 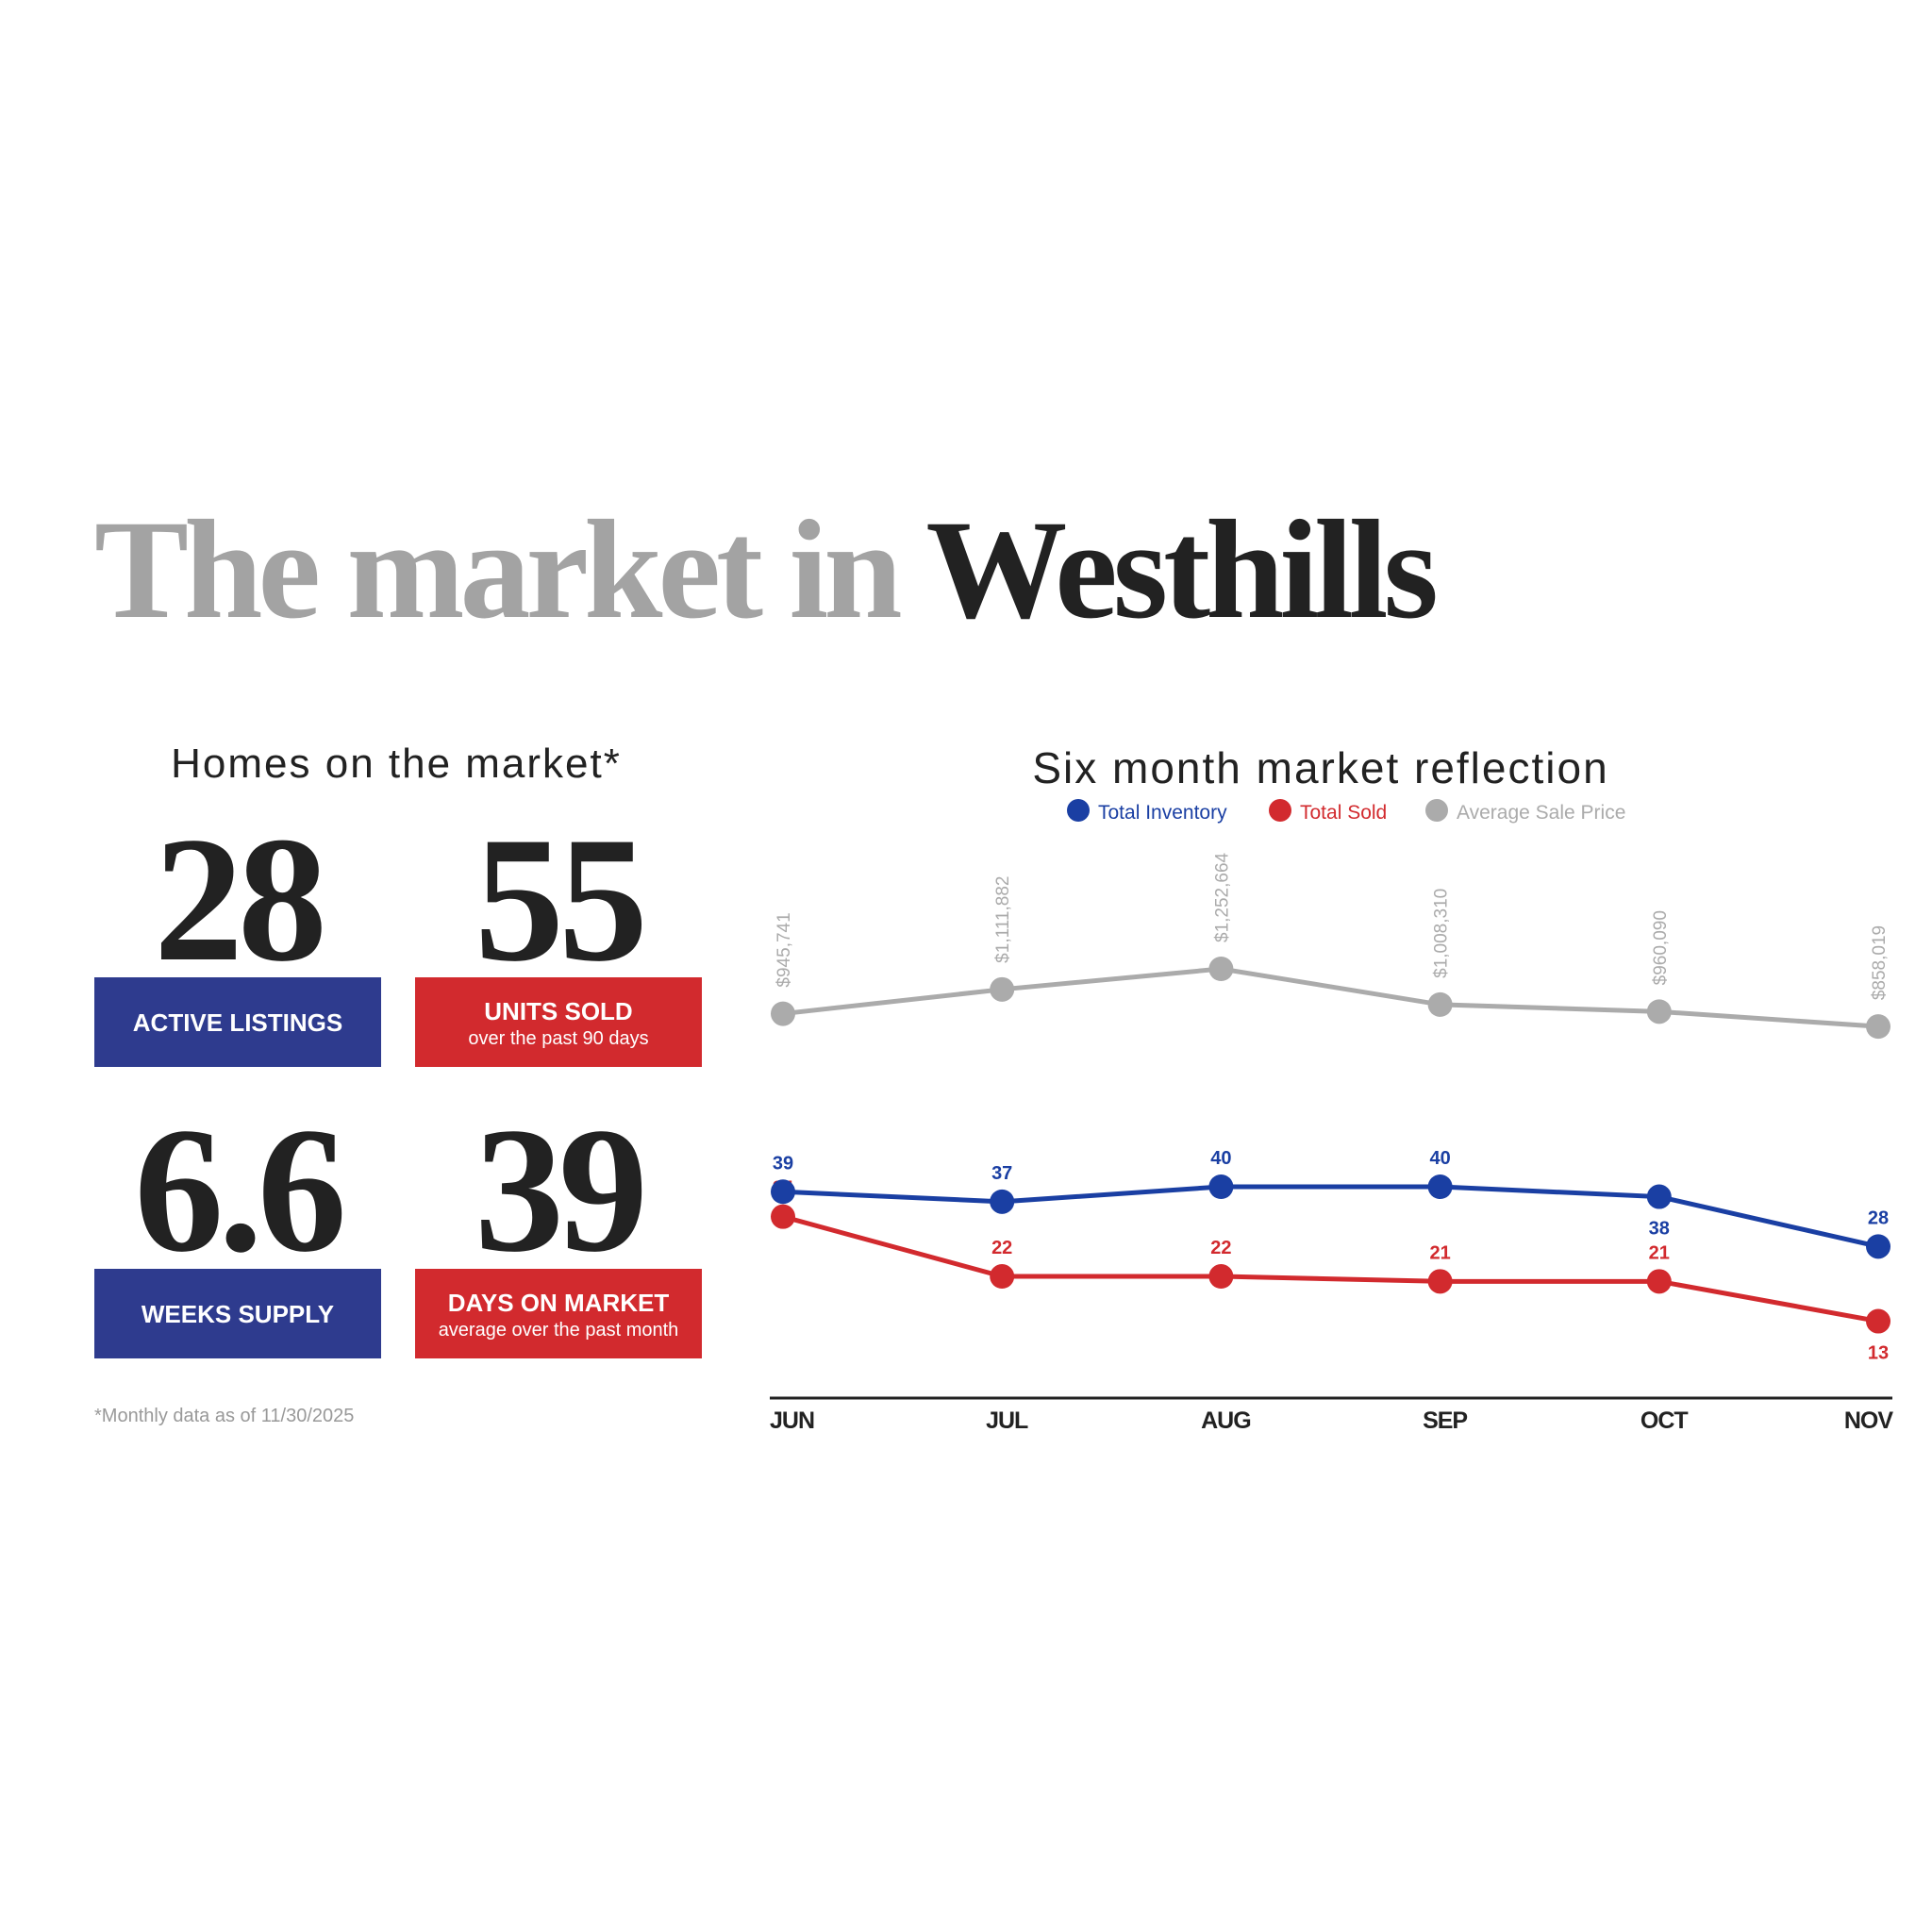 I want to click on stat-value: 55, so click(x=558, y=900).